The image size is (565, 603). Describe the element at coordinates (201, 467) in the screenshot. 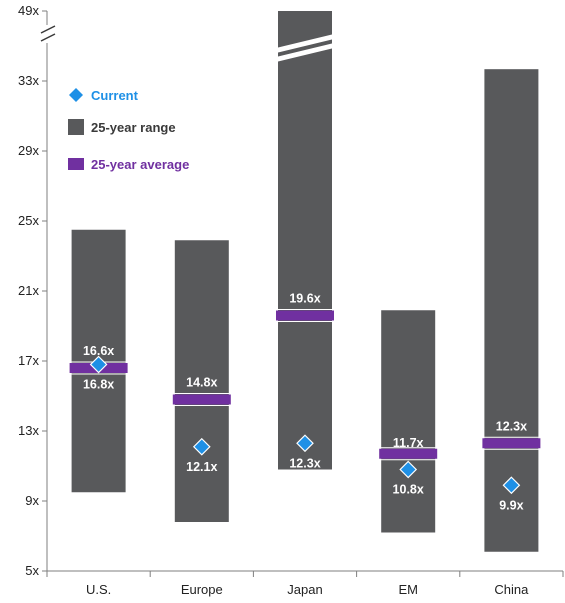

I see `current-label: 12.1x` at that location.